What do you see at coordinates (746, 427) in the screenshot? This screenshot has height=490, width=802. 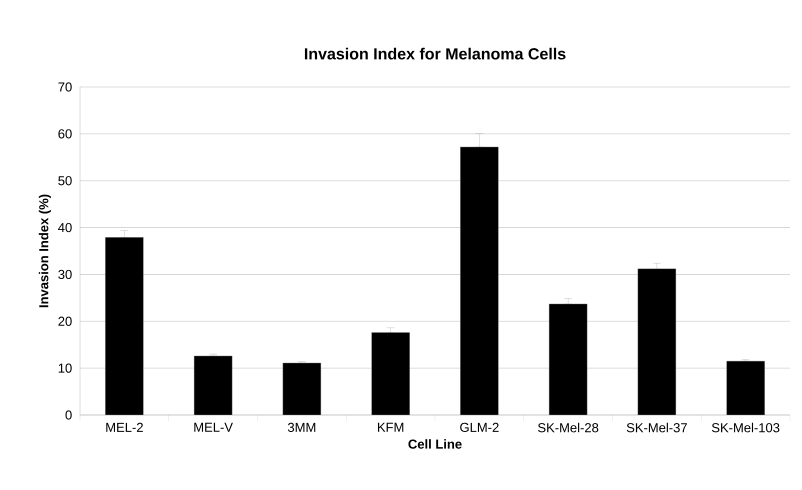 I see `x-tick-label: SK-Mel-103` at bounding box center [746, 427].